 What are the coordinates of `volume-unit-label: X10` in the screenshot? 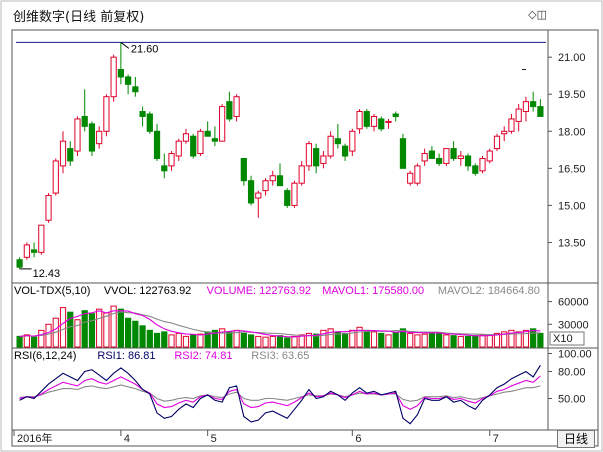 It's located at (563, 339).